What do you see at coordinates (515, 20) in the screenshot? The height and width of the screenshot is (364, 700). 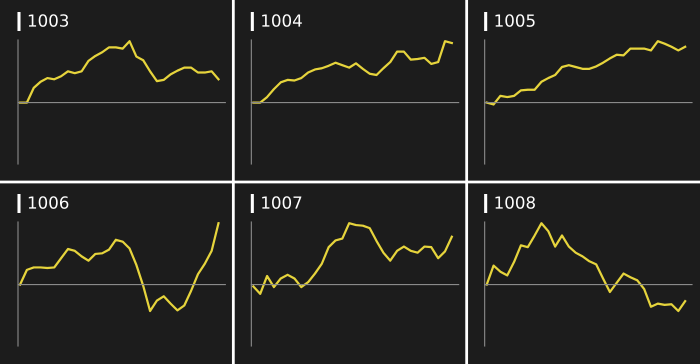 I see `chart-title: 1005` at bounding box center [515, 20].